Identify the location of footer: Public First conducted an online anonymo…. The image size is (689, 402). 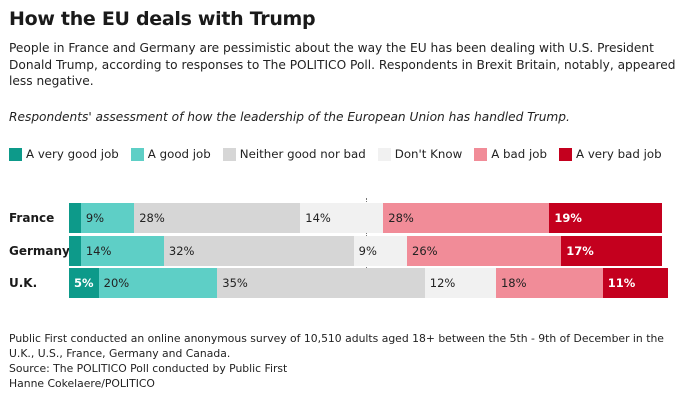
(344, 361).